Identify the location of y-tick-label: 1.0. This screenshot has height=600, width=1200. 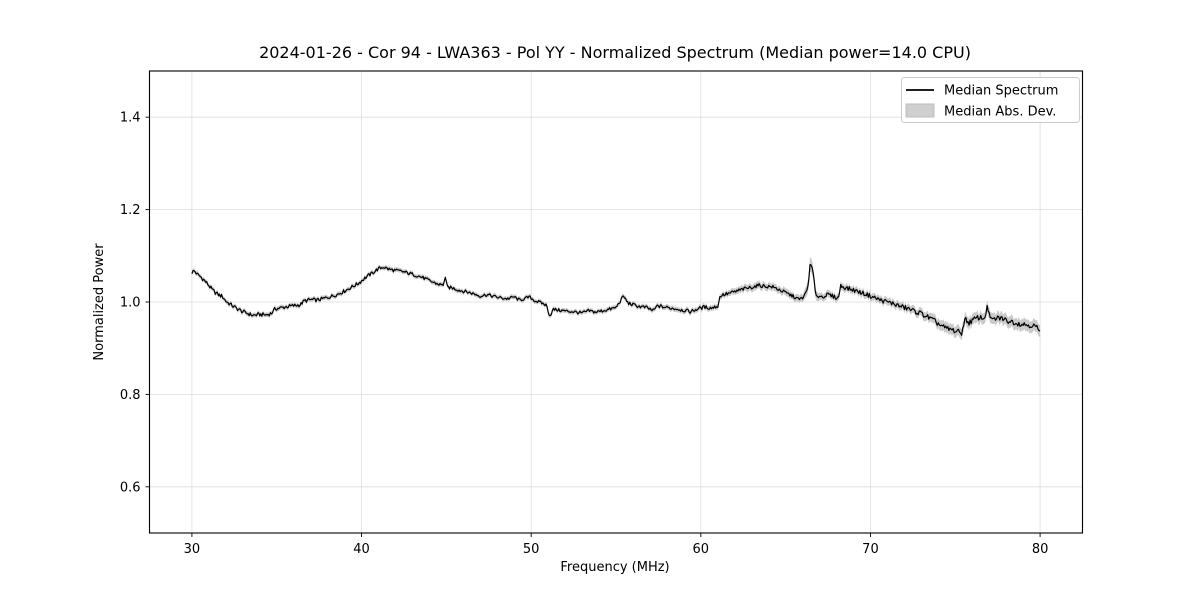
(130, 303).